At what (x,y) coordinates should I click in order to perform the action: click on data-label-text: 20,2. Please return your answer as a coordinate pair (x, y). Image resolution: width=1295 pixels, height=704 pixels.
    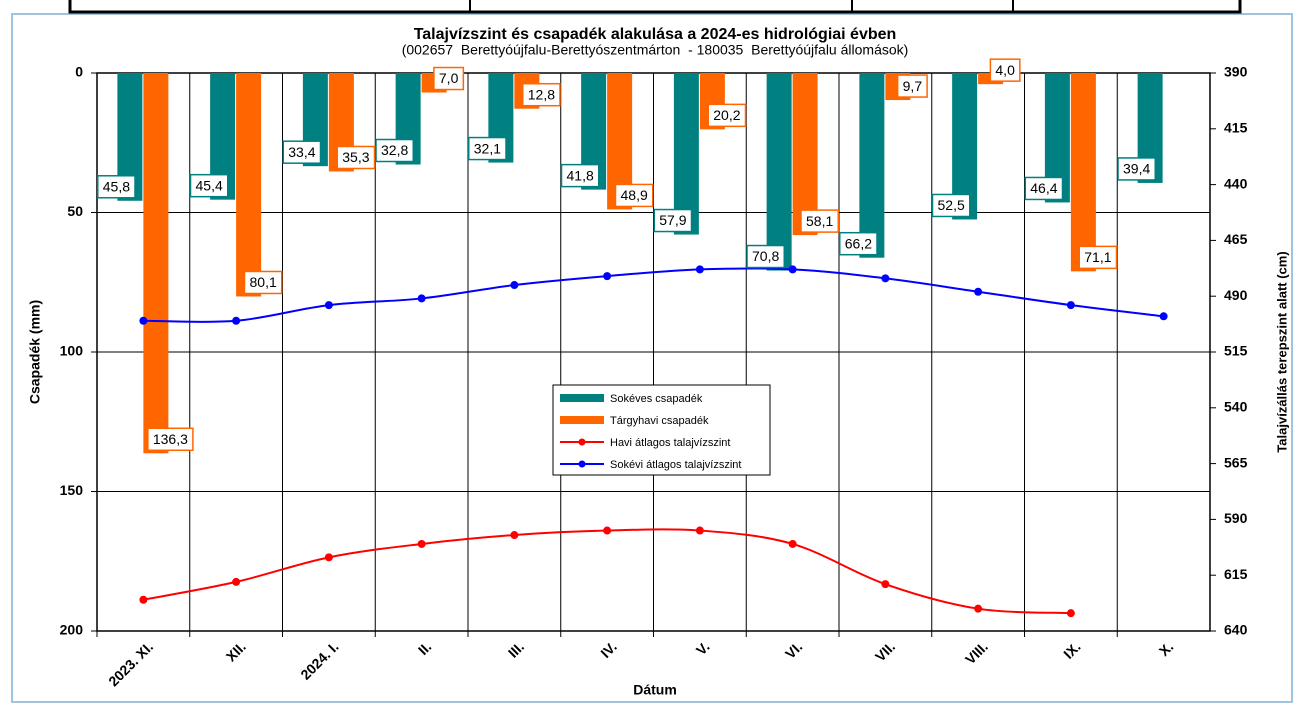
    Looking at the image, I should click on (726, 115).